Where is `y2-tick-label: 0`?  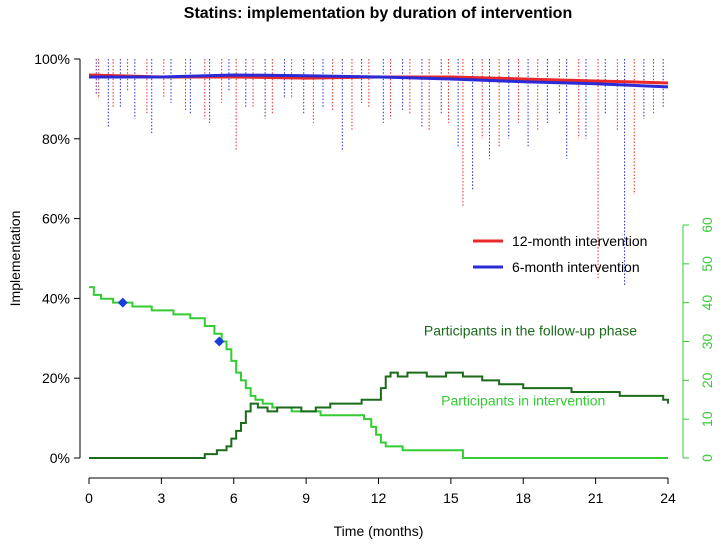
y2-tick-label: 0 is located at coordinates (707, 458).